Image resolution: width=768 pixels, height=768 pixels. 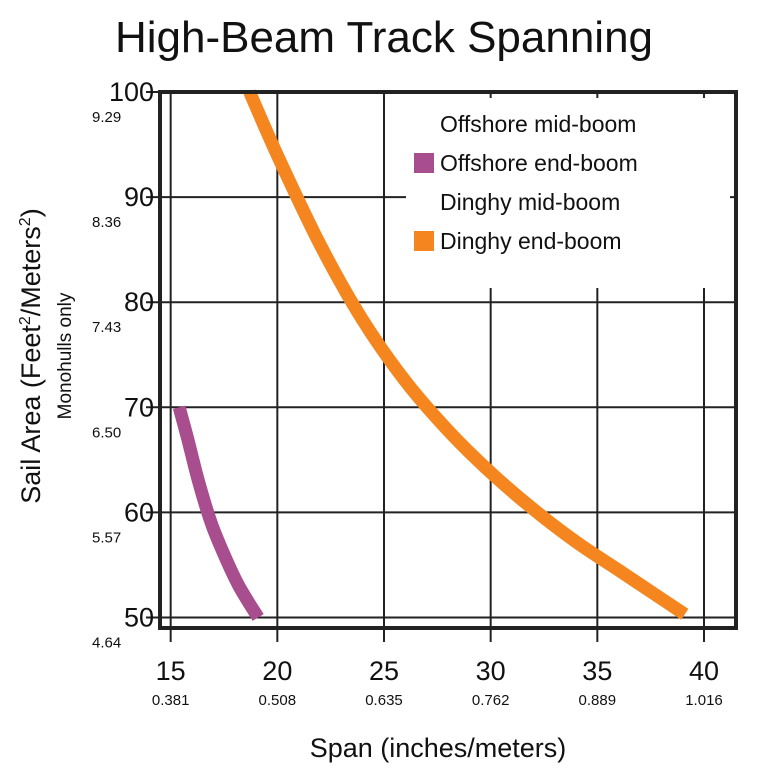 What do you see at coordinates (384, 671) in the screenshot?
I see `x-tick-label: 25` at bounding box center [384, 671].